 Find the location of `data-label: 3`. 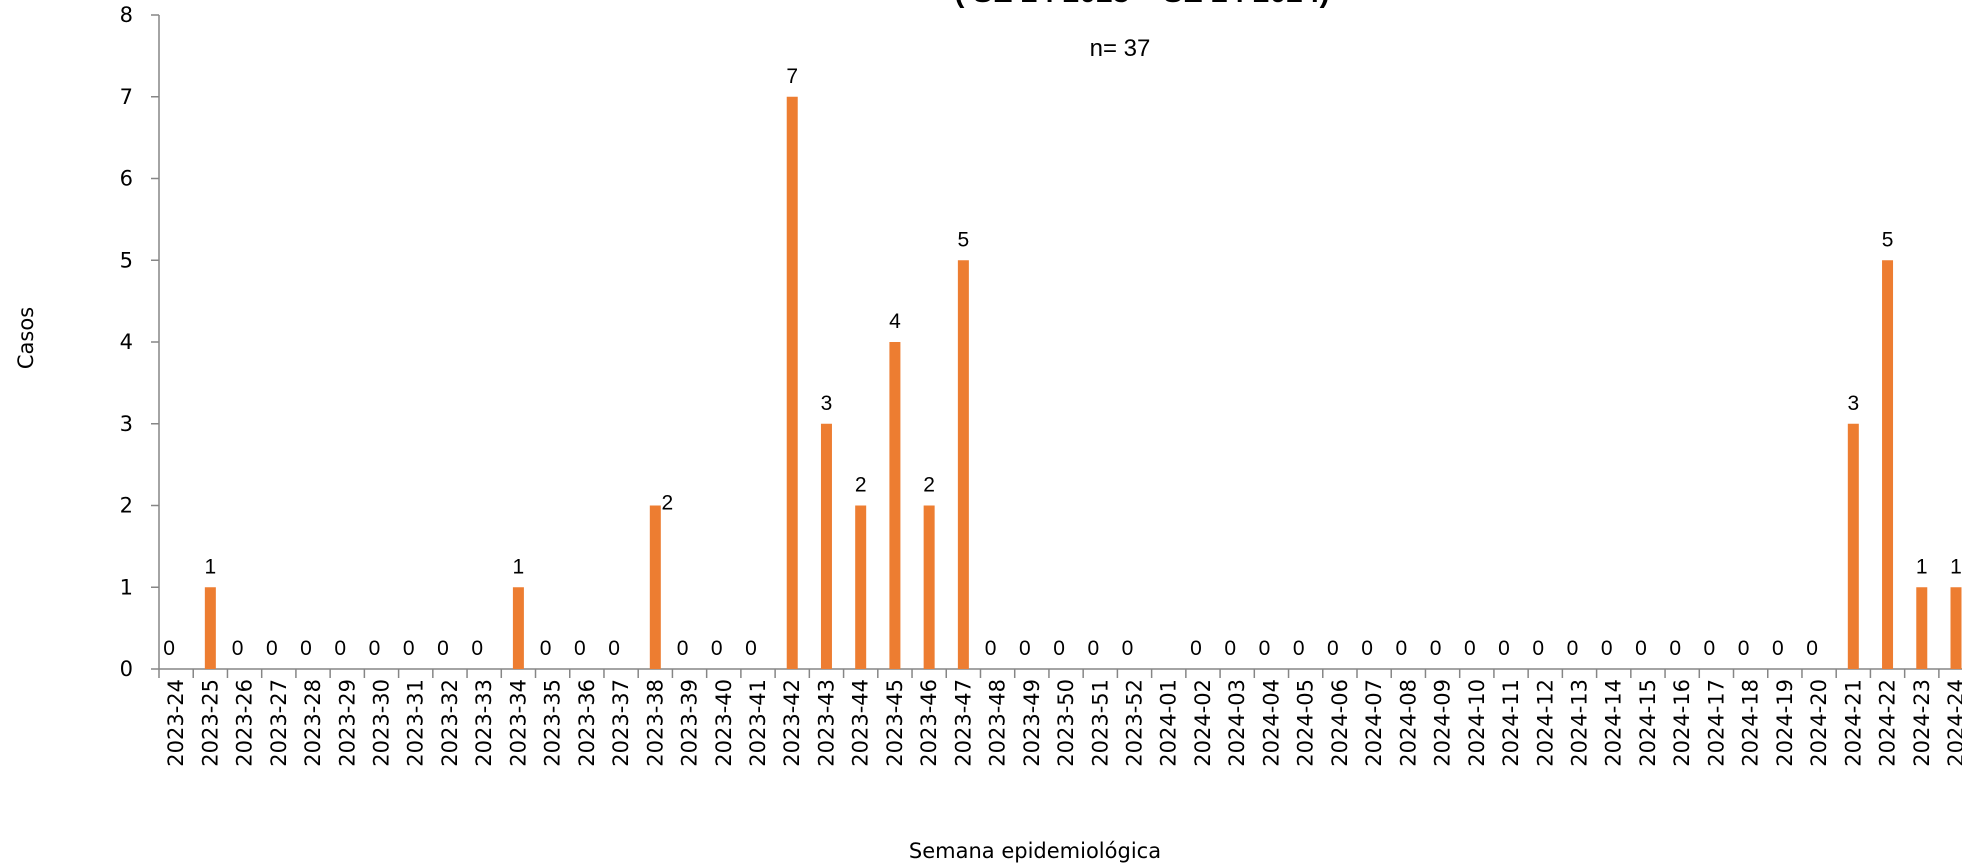

data-label: 3 is located at coordinates (827, 403).